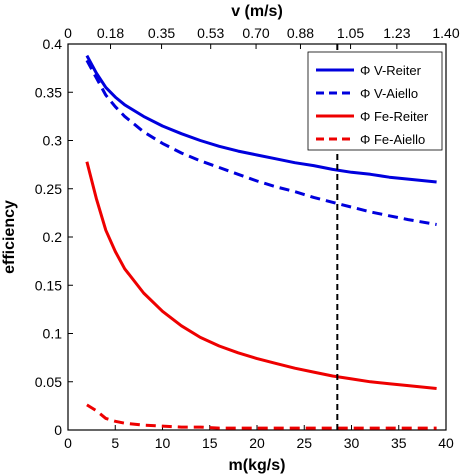 This screenshot has height=474, width=474. I want to click on legend-box, so click(375, 101).